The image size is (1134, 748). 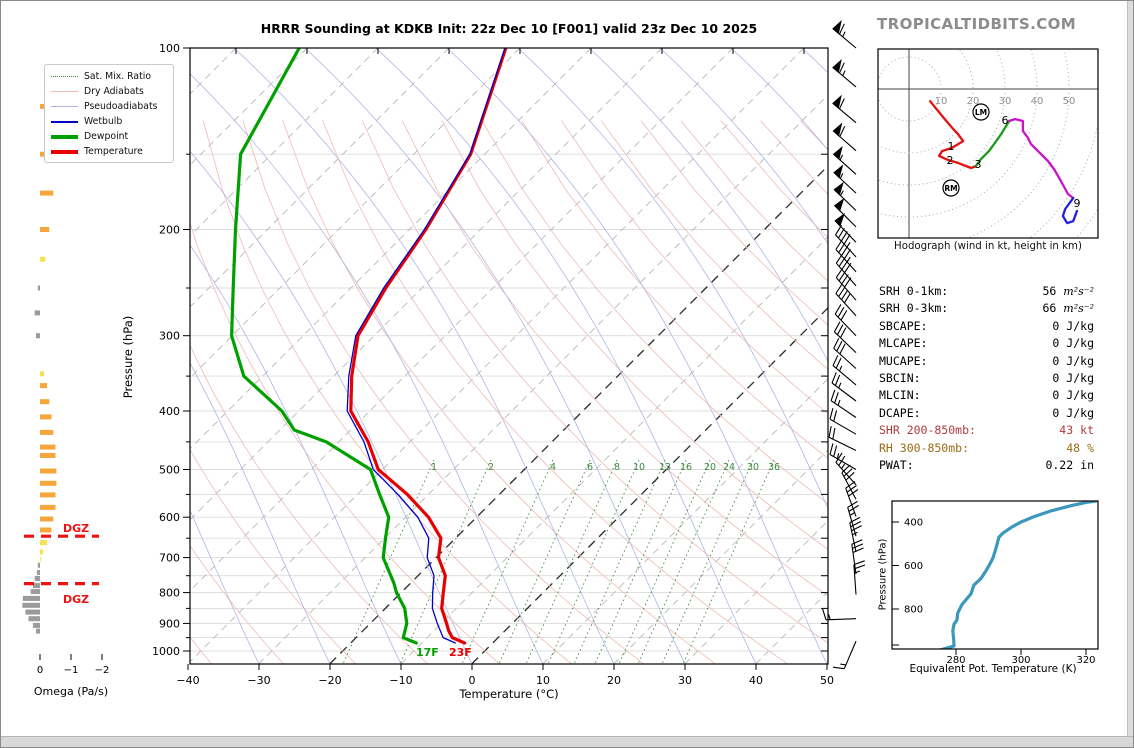 I want to click on svg-text: 200, so click(x=169, y=230).